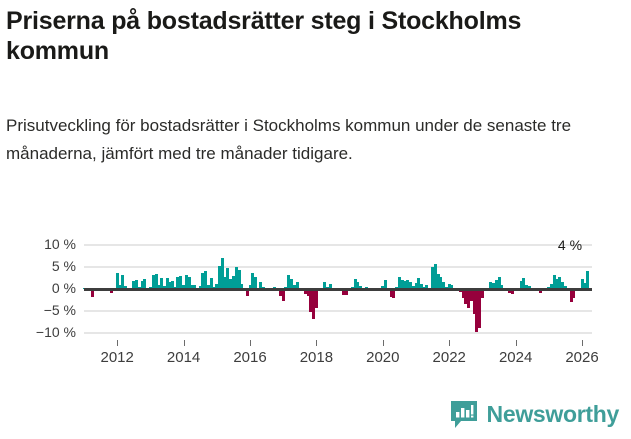 The height and width of the screenshot is (439, 631). What do you see at coordinates (38, 288) in the screenshot?
I see `y-axis-labels: 10 % 5 % 0 % −5 % −10 %` at bounding box center [38, 288].